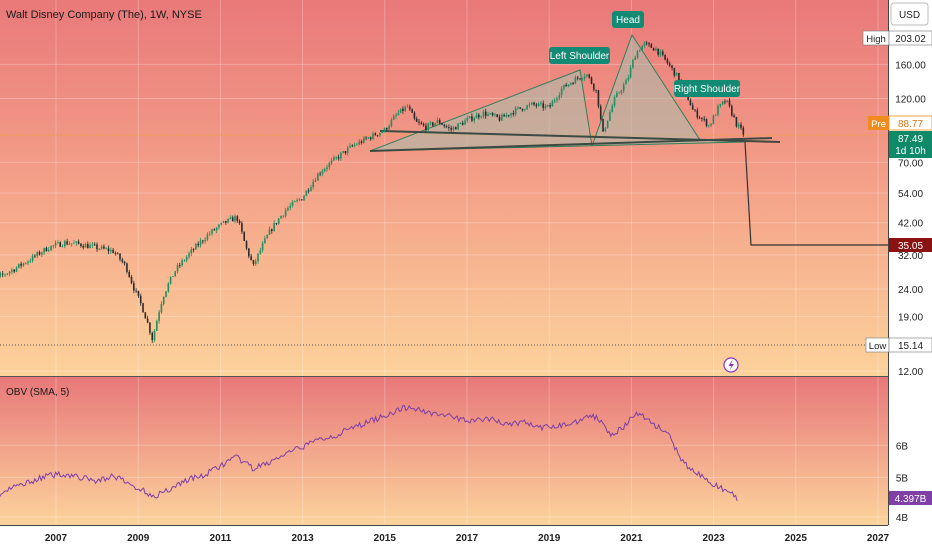 This screenshot has width=932, height=555. Describe the element at coordinates (707, 88) in the screenshot. I see `label-right-shoulder: Right Shoulder` at that location.